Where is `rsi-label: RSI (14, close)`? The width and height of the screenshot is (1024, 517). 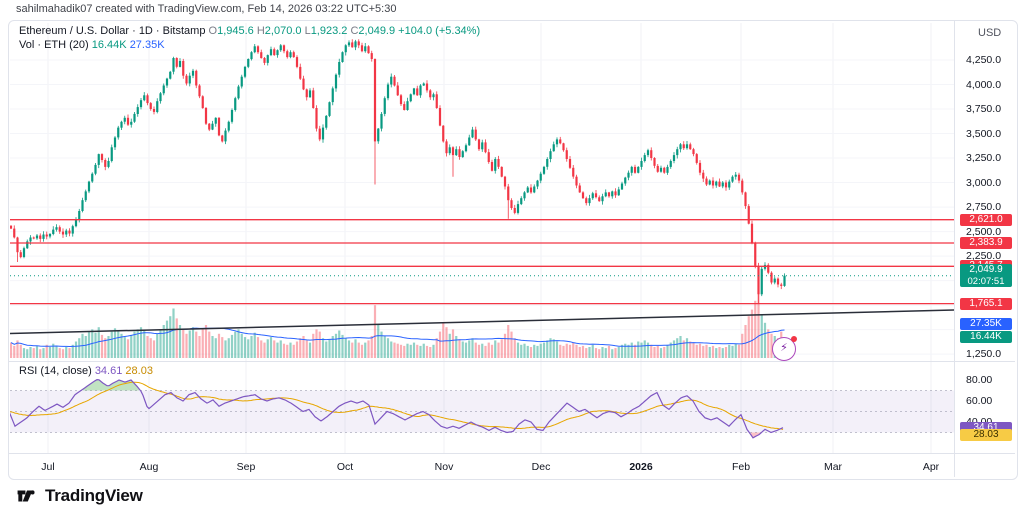 rsi-label: RSI (14, close) is located at coordinates (55, 371).